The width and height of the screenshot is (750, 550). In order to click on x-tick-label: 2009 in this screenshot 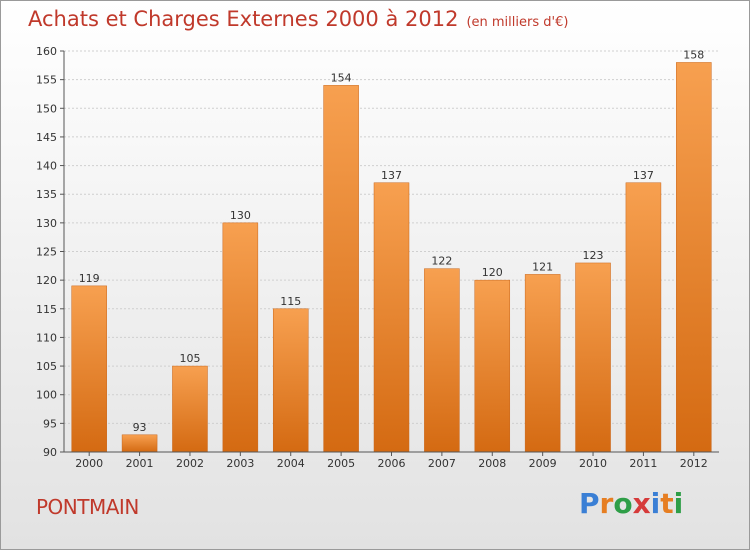, I will do `click(543, 463)`.